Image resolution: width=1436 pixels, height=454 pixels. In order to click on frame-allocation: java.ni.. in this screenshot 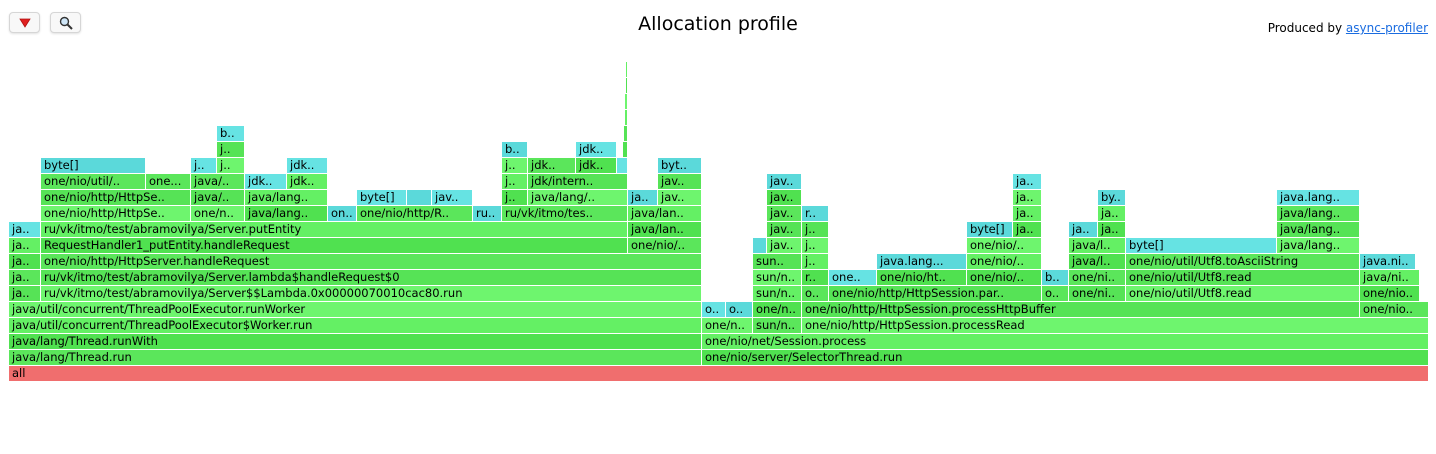, I will do `click(1388, 261)`.